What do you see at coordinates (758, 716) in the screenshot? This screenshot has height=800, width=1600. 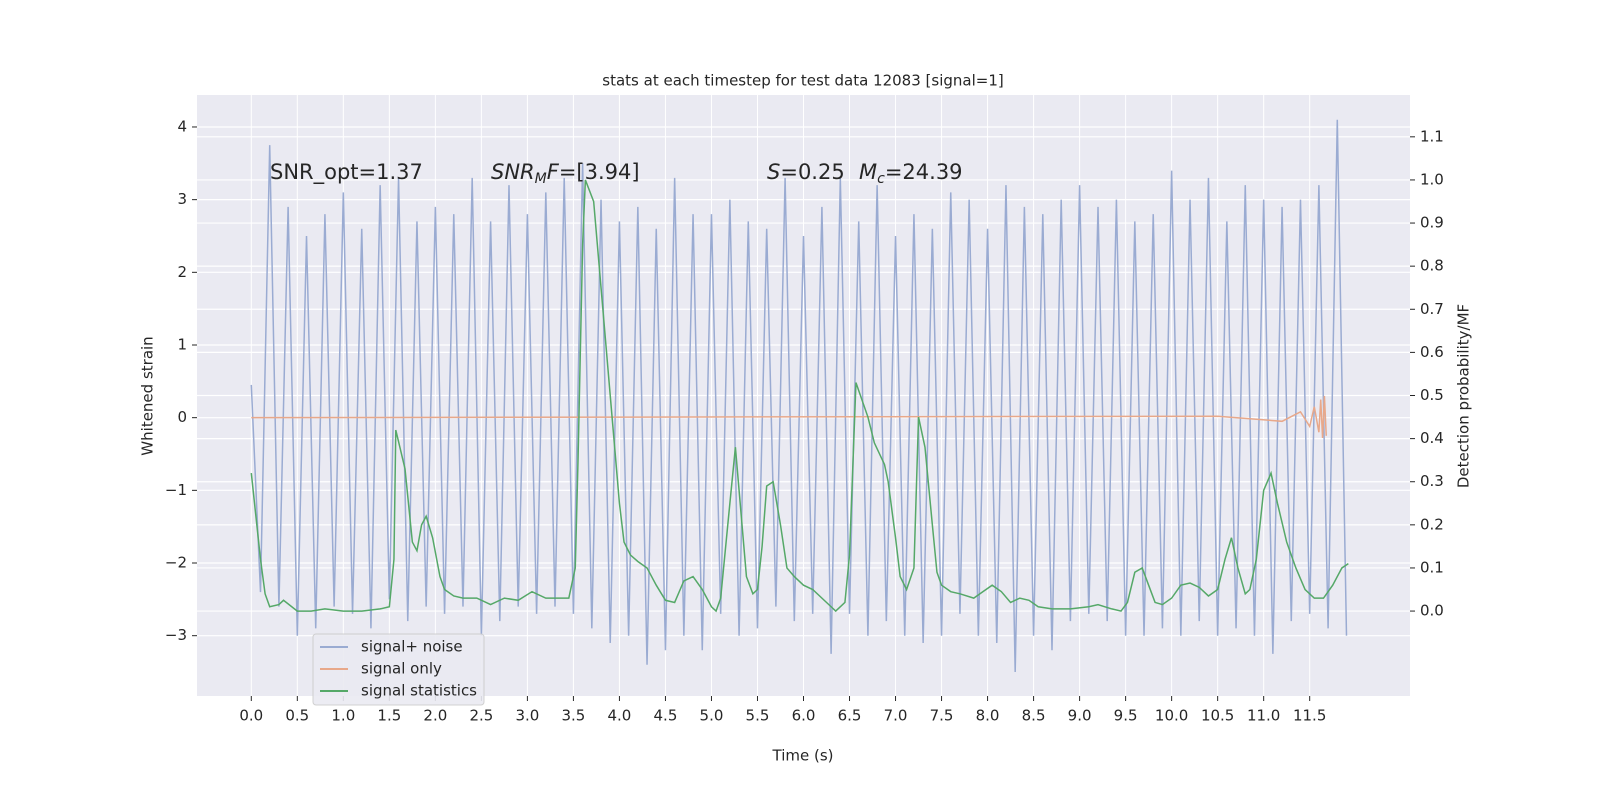 I see `x-tick-label: 5.5` at bounding box center [758, 716].